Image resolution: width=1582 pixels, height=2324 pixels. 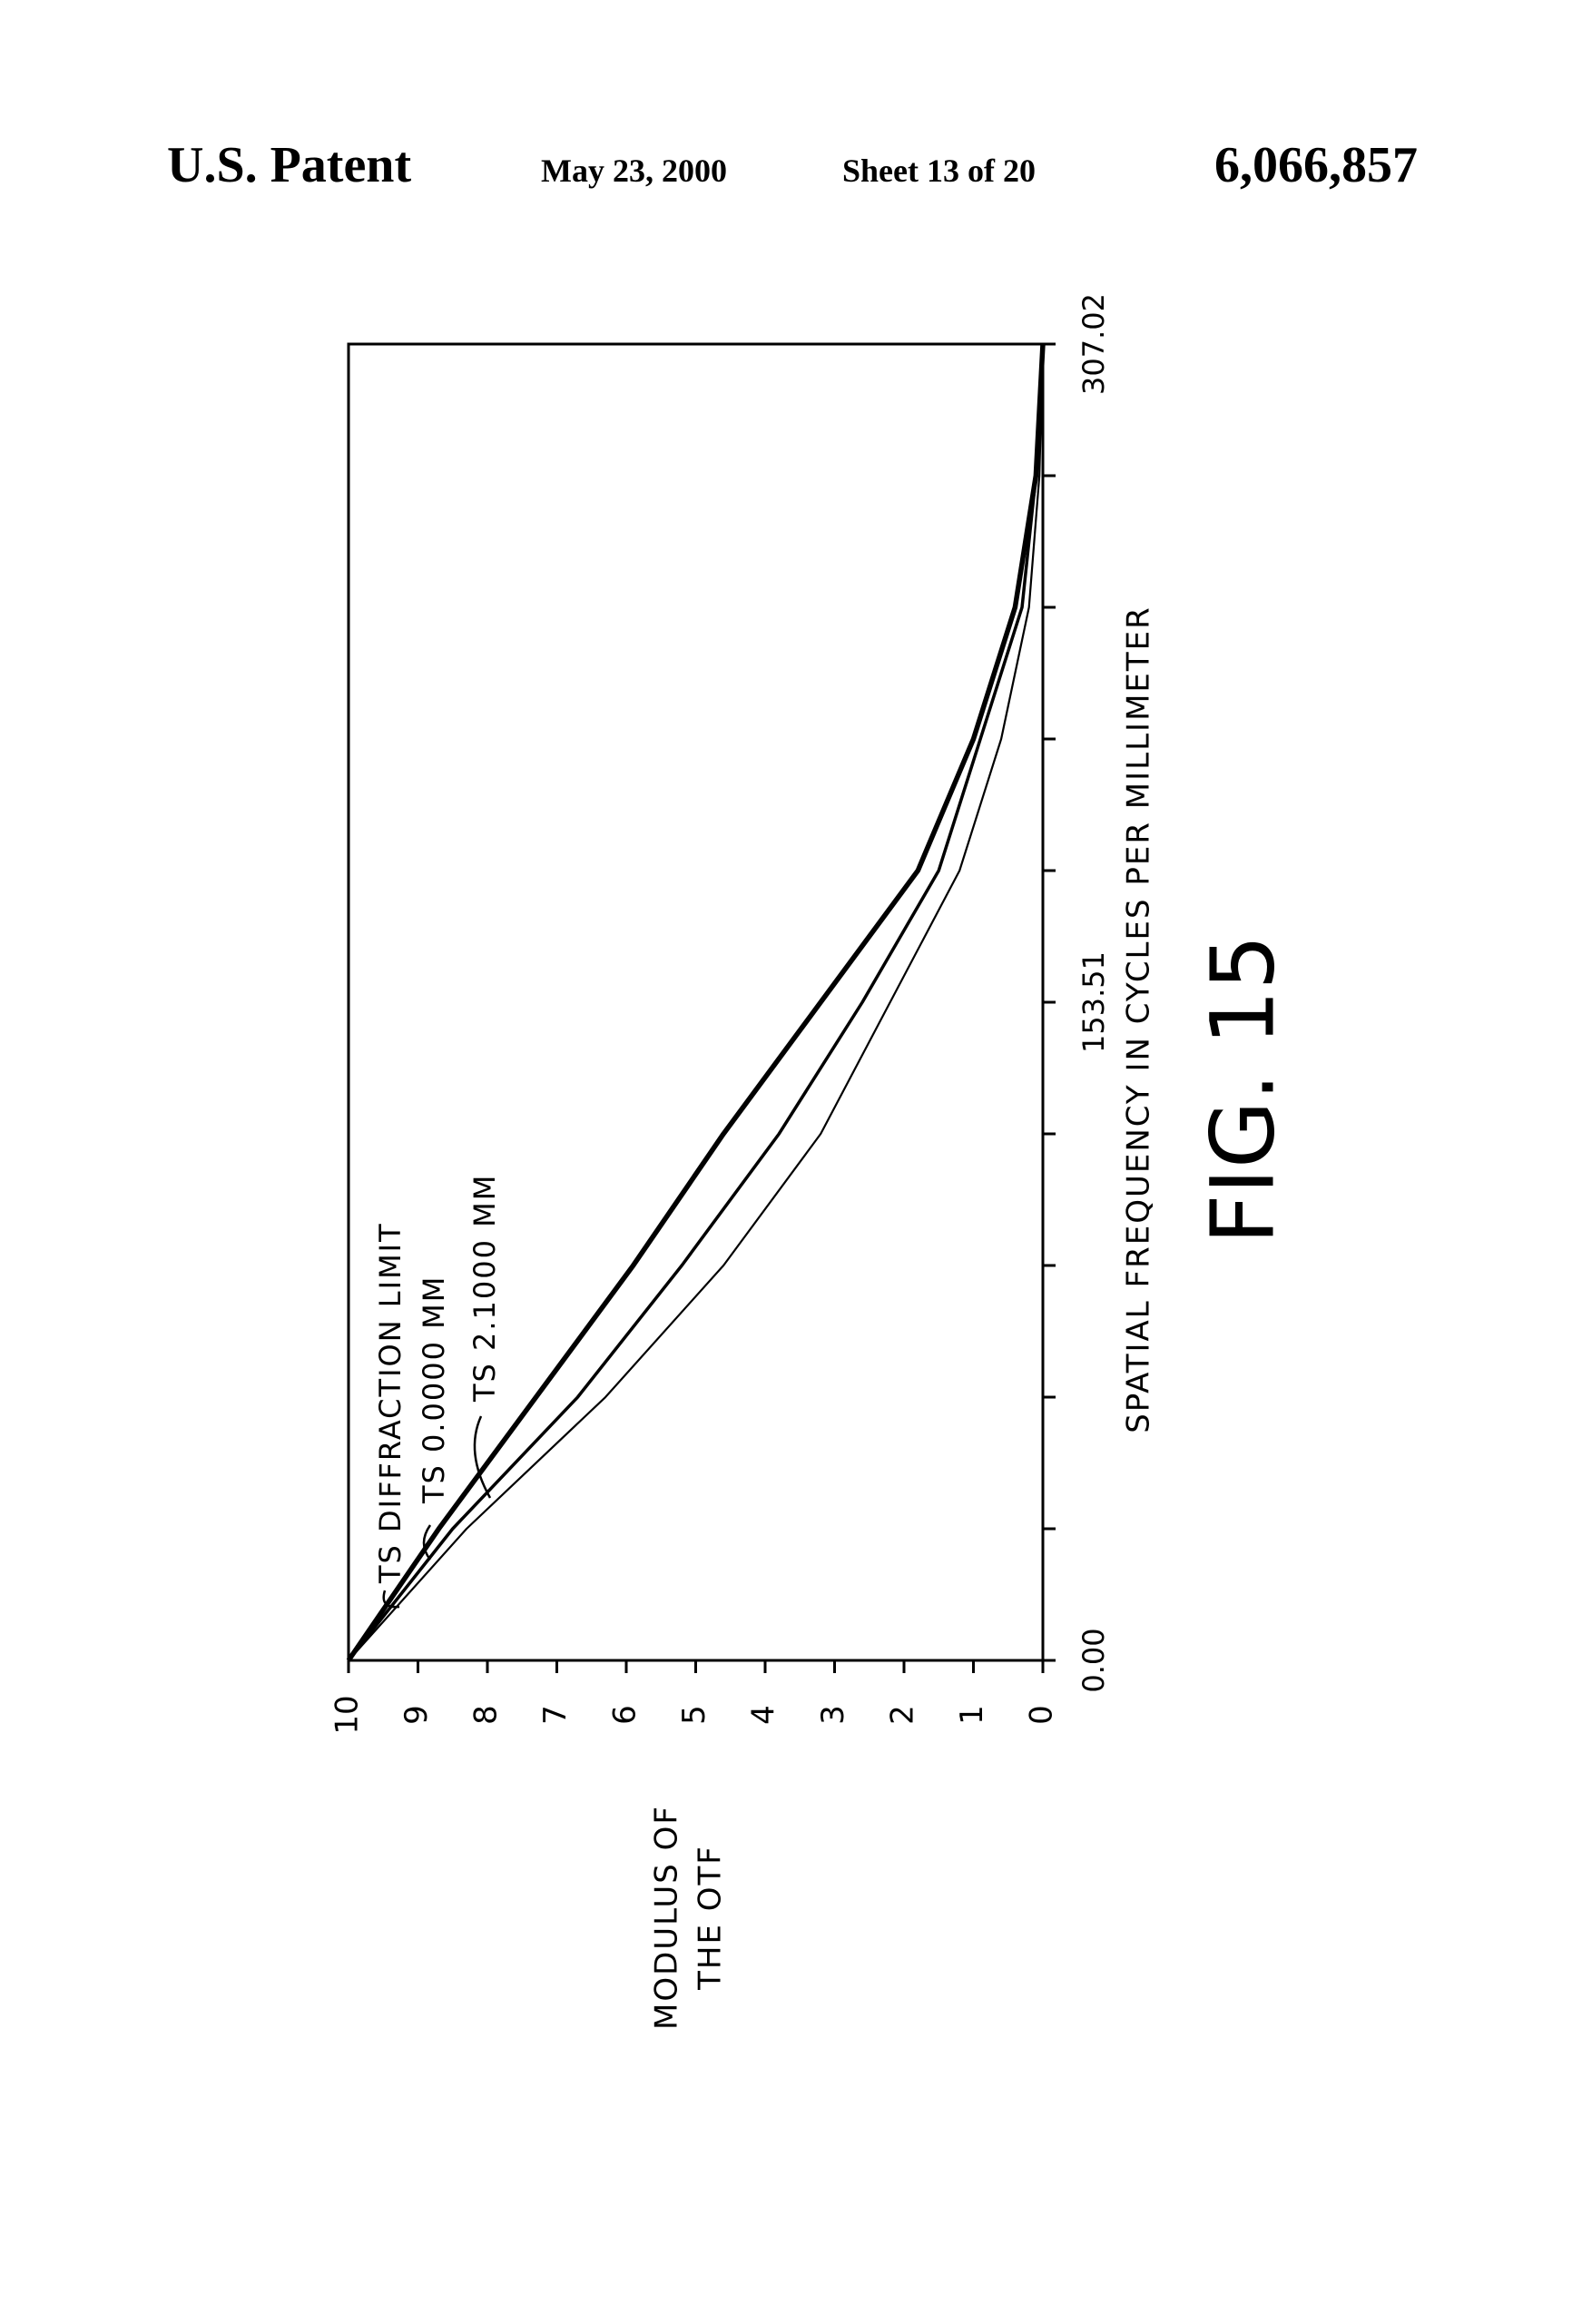 What do you see at coordinates (625, 1715) in the screenshot?
I see `y-tick-label: 6` at bounding box center [625, 1715].